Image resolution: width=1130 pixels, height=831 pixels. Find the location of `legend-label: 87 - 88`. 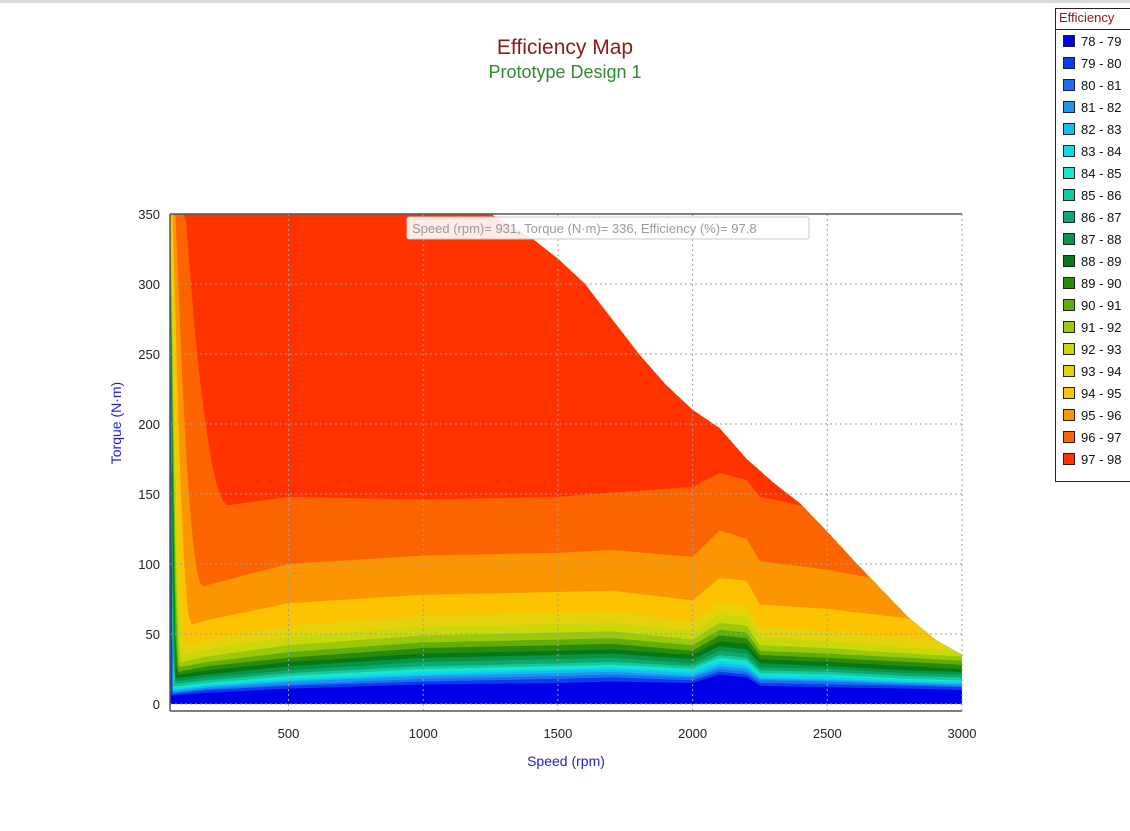

legend-label: 87 - 88 is located at coordinates (1101, 239).